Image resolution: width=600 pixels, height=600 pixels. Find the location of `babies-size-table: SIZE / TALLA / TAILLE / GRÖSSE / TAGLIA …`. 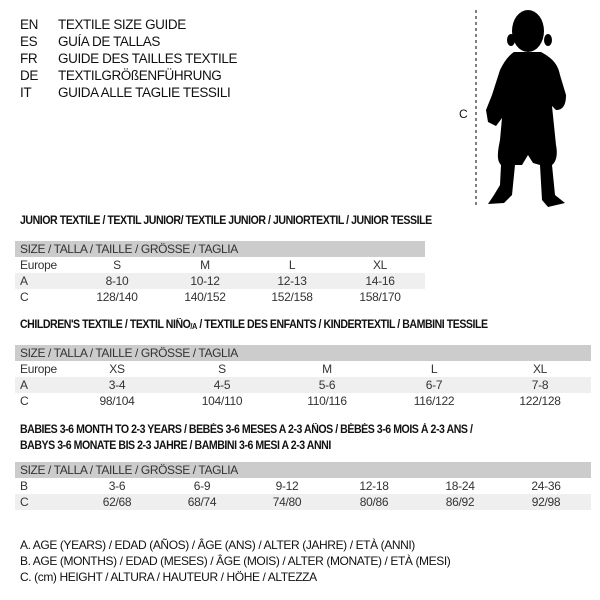

babies-size-table: SIZE / TALLA / TAILLE / GRÖSSE / TAGLIA … is located at coordinates (303, 486).